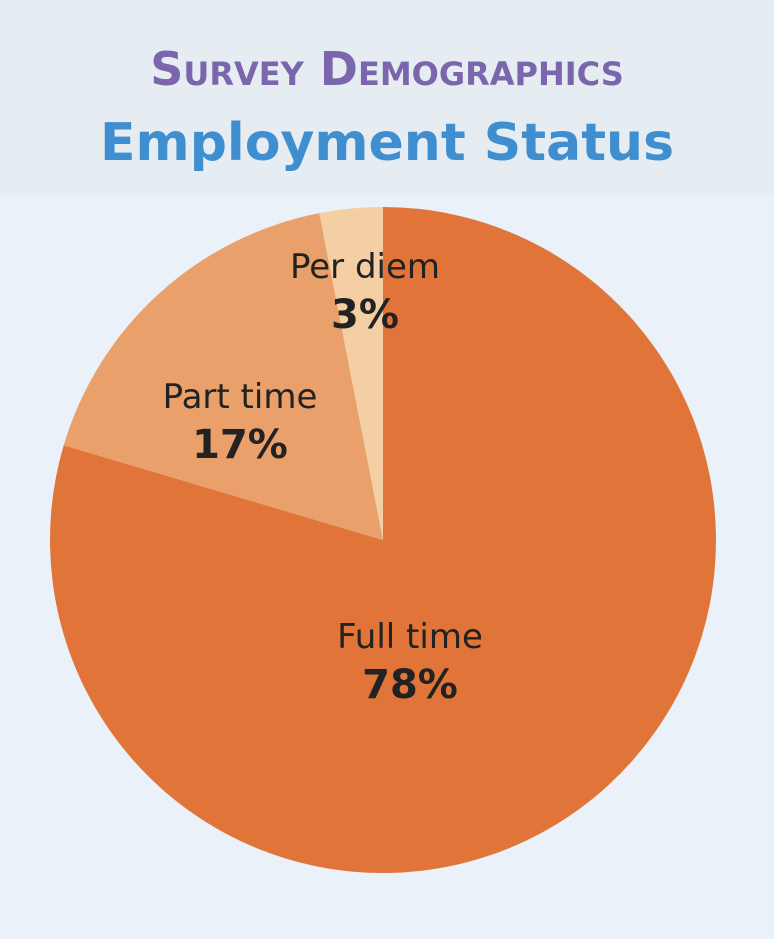  What do you see at coordinates (387, 69) in the screenshot?
I see `chart-title: Survey Demographics` at bounding box center [387, 69].